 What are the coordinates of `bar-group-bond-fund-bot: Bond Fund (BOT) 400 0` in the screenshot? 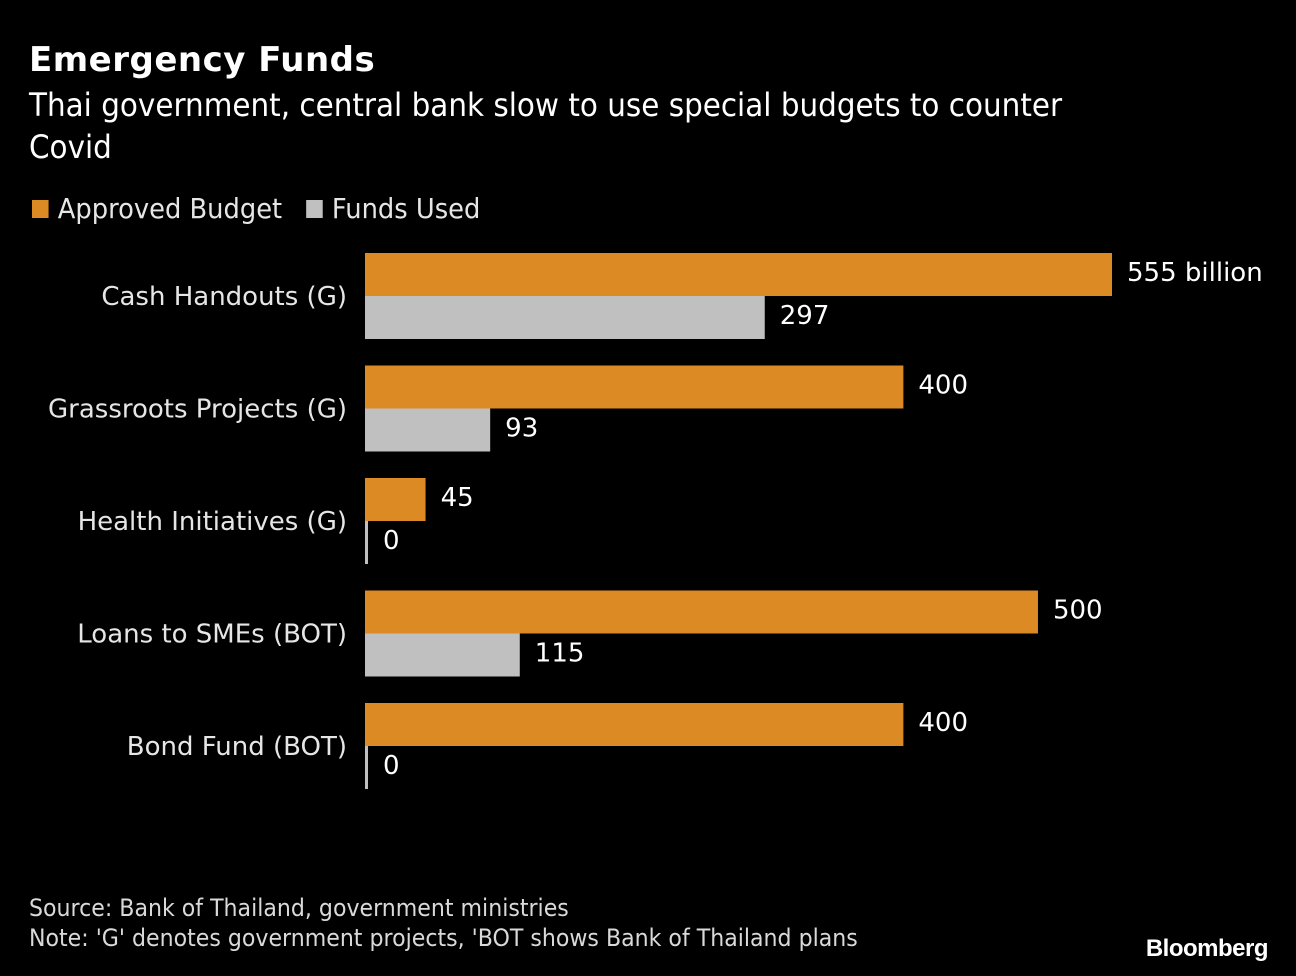 It's located at (547, 746).